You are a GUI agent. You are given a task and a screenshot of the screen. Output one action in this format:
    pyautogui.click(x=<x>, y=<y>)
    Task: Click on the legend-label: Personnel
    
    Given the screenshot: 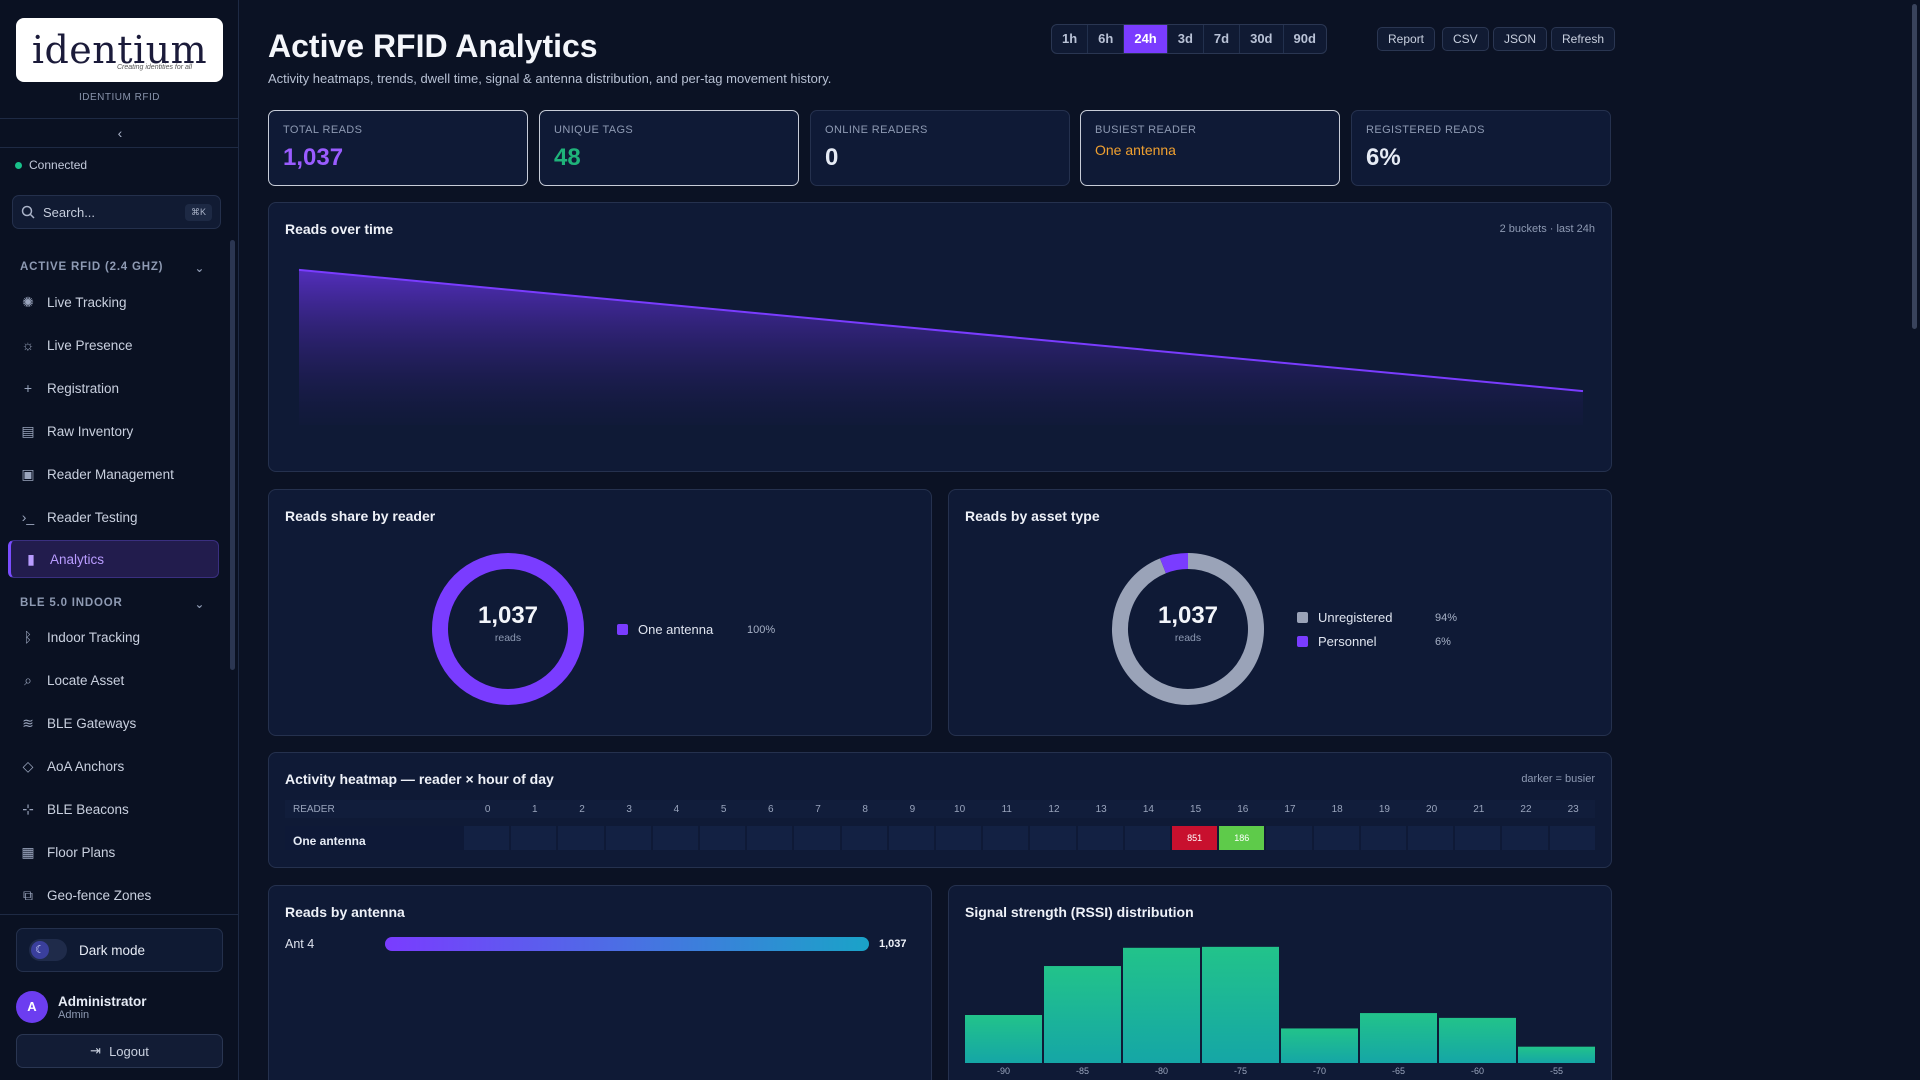 What is the action you would take?
    pyautogui.click(x=1347, y=641)
    